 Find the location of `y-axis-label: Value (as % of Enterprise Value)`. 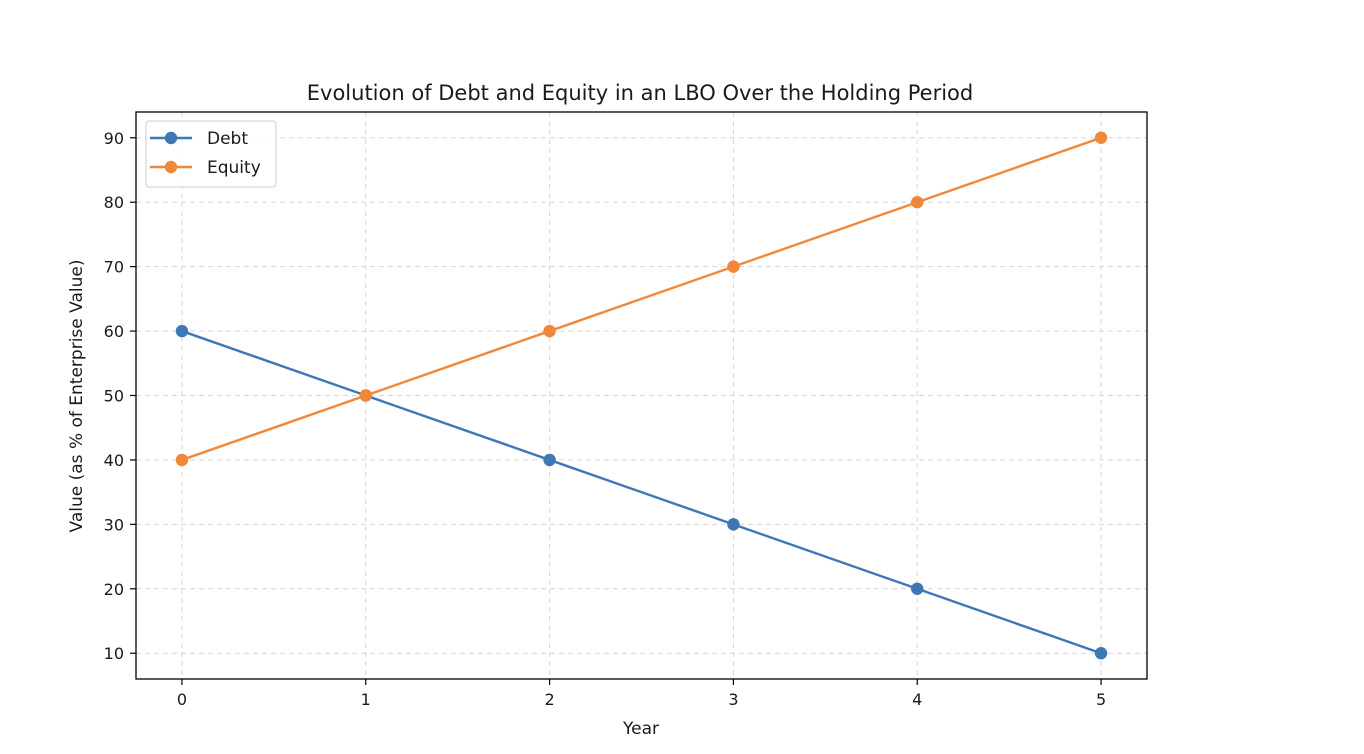

y-axis-label: Value (as % of Enterprise Value) is located at coordinates (77, 396).